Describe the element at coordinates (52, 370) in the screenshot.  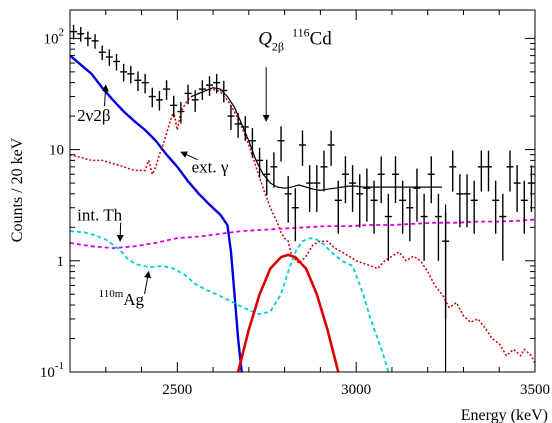
I see `y-tick-label: 10⁻¹` at that location.